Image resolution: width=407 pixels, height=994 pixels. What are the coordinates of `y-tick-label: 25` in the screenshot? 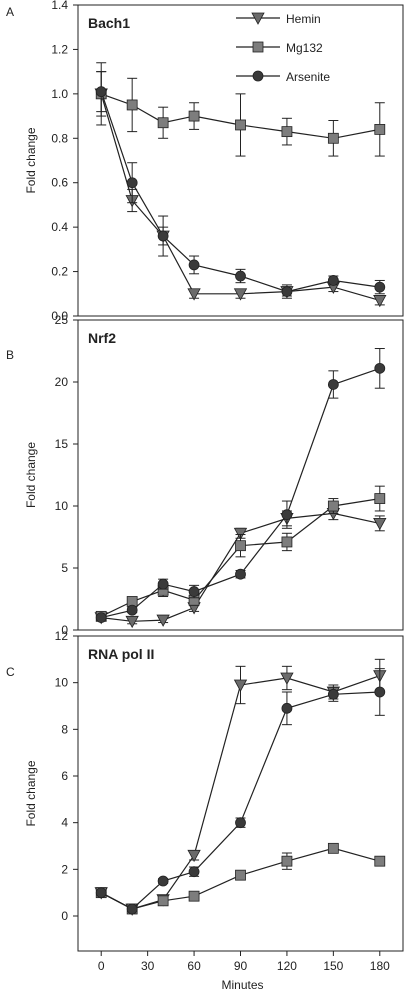 It's located at (62, 320).